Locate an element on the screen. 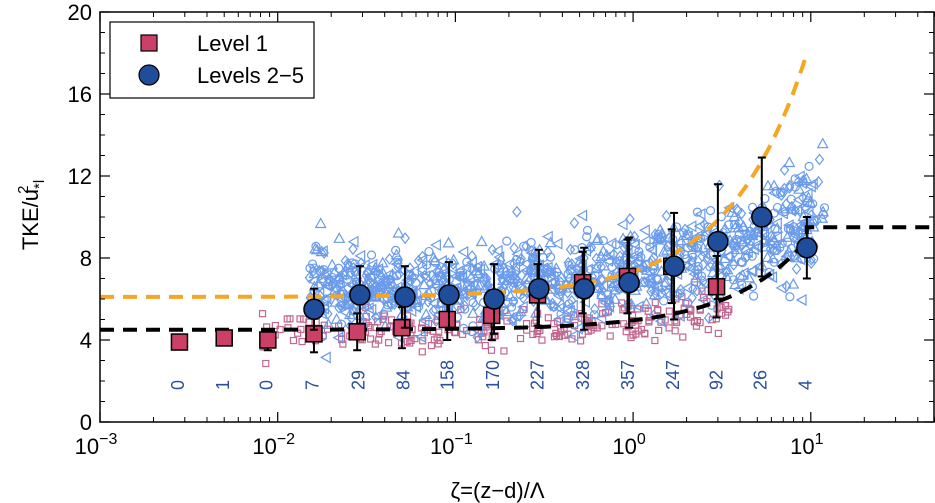 Image resolution: width=935 pixels, height=503 pixels. count-label: 247 is located at coordinates (673, 375).